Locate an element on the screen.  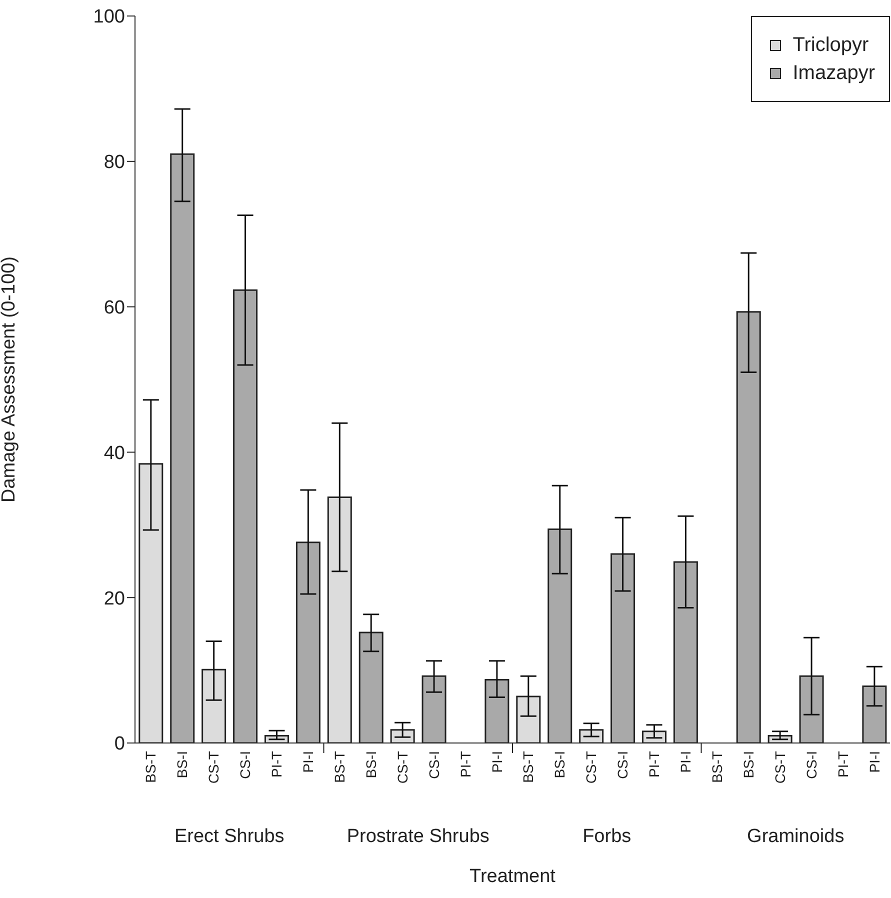
legend-label: Triclopyr is located at coordinates (830, 45).